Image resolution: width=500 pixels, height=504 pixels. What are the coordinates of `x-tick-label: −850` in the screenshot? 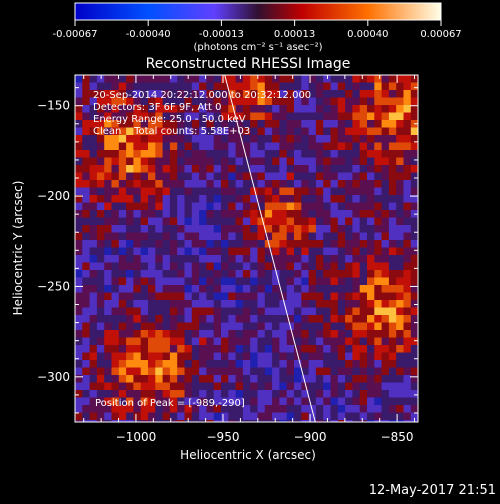 It's located at (397, 437).